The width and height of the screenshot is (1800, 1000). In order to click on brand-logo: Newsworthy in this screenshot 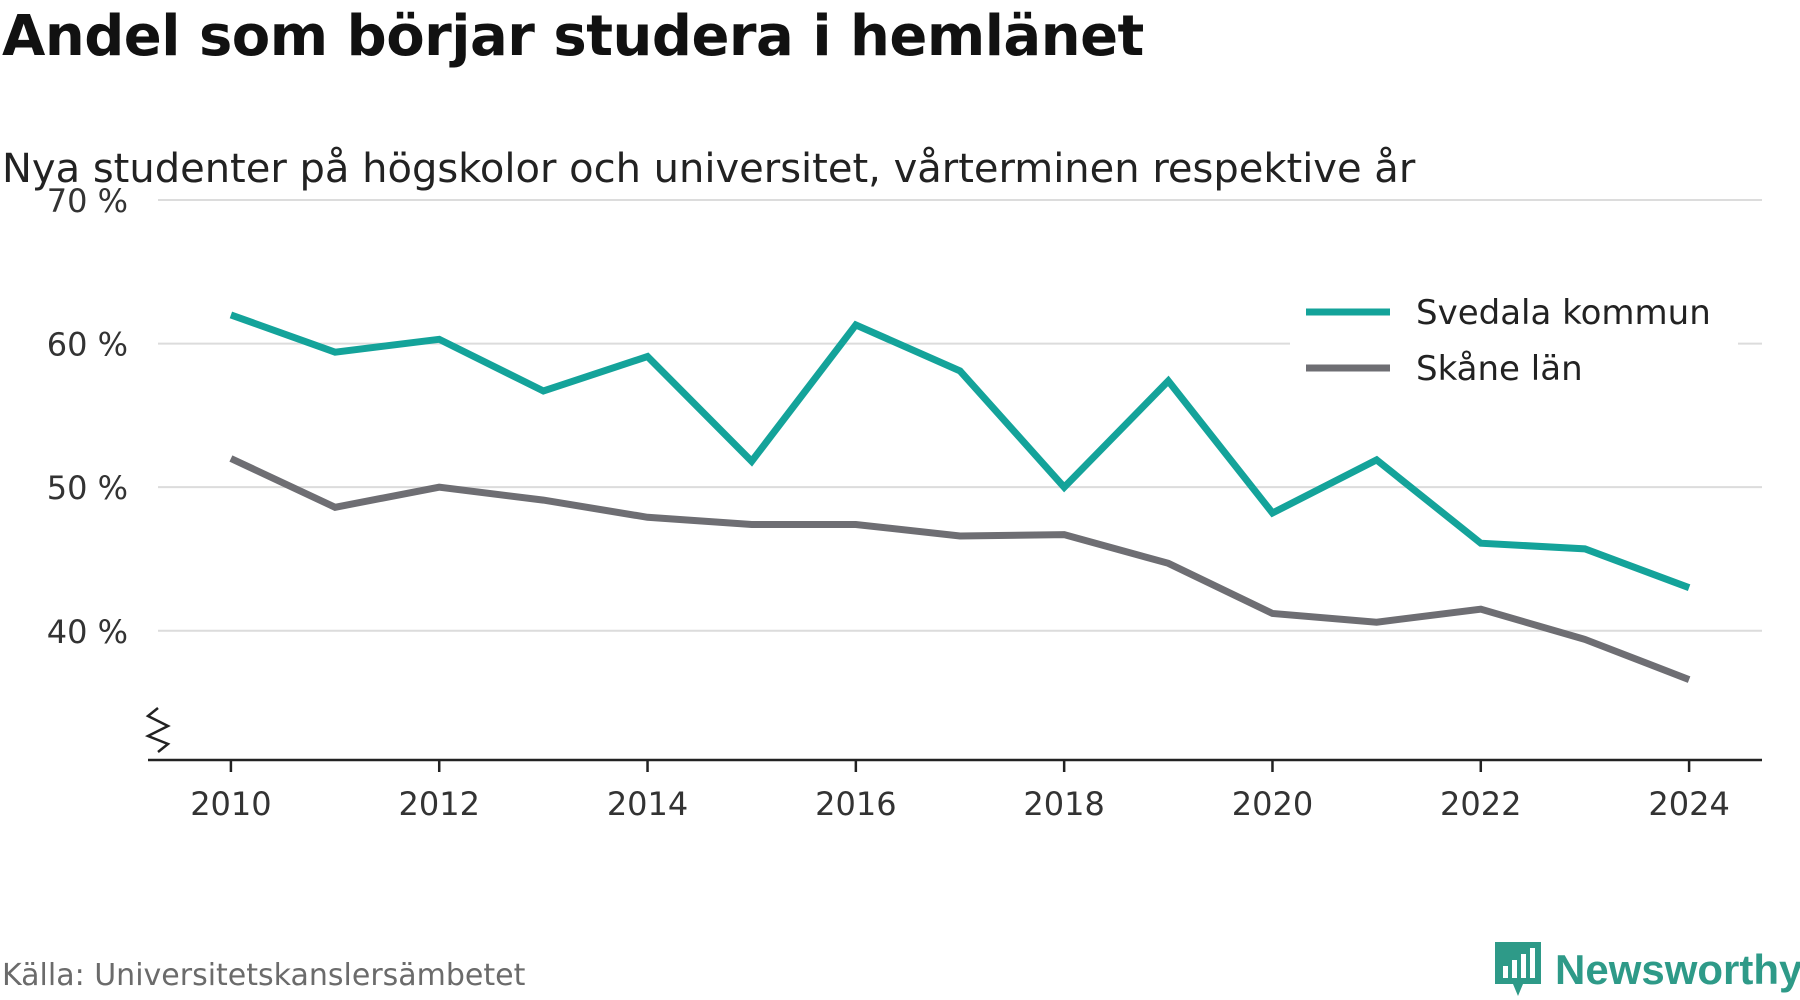, I will do `click(1646, 970)`.